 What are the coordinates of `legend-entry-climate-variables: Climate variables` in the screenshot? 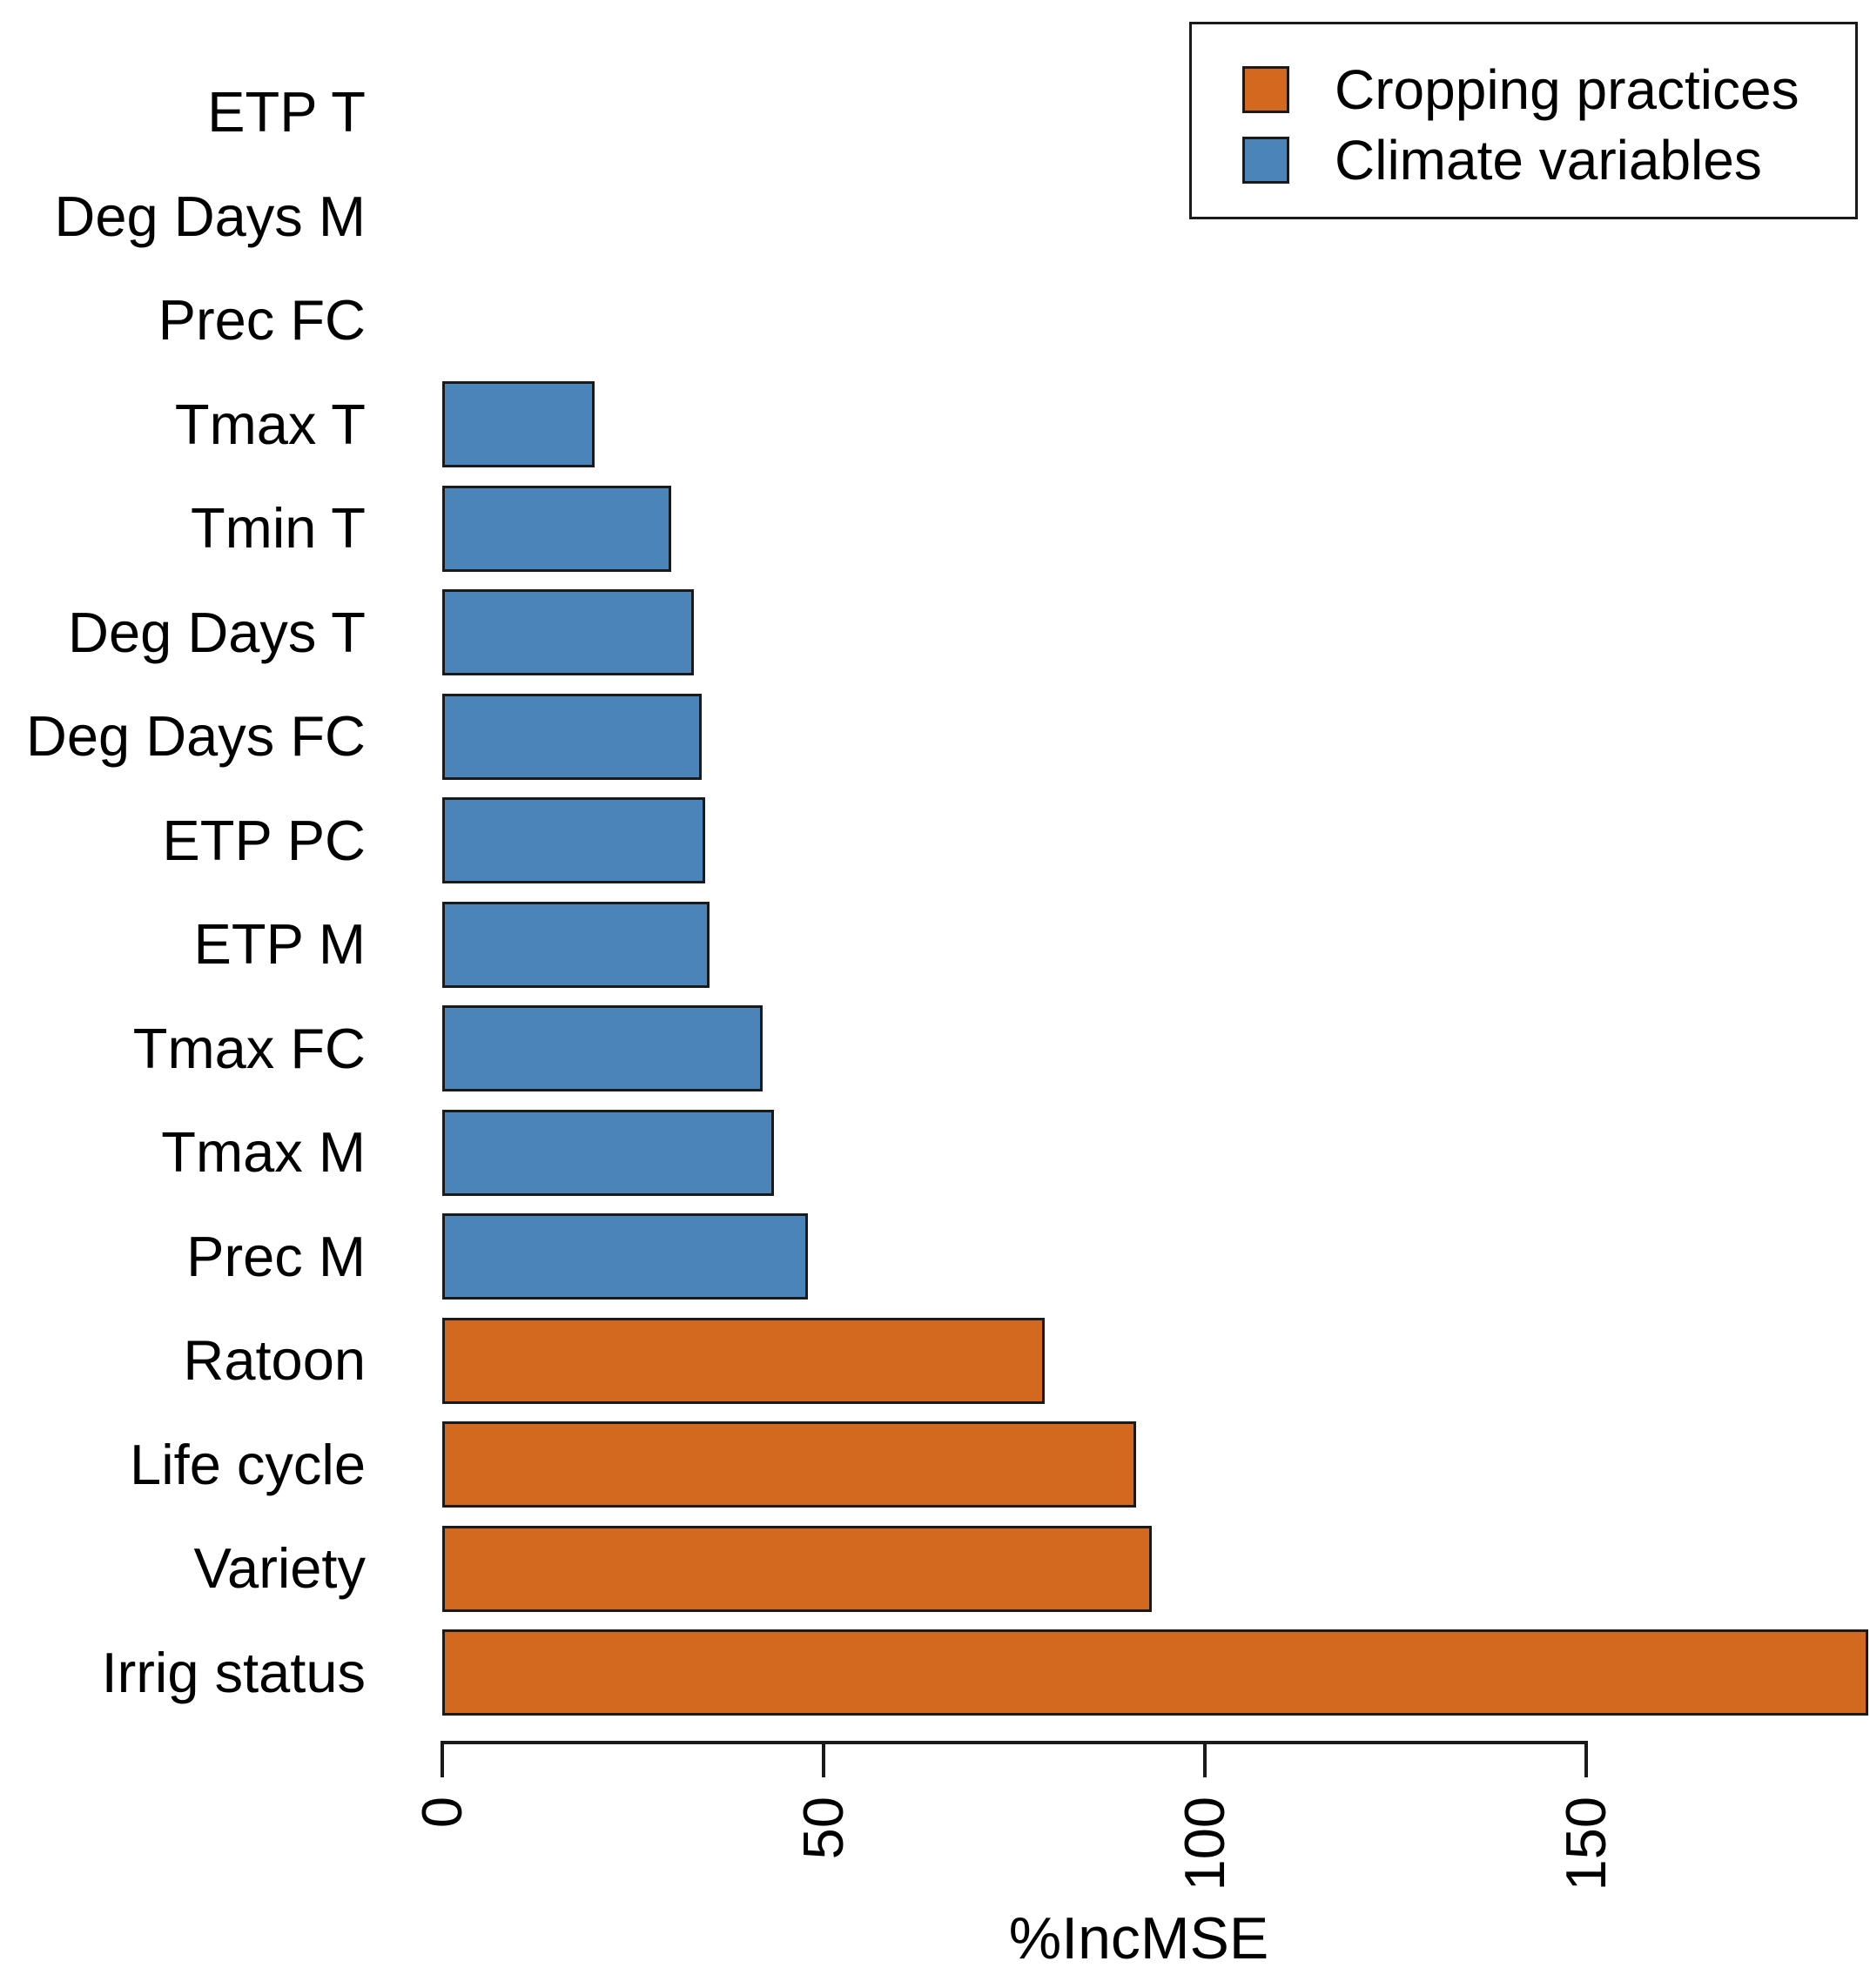 It's located at (1548, 160).